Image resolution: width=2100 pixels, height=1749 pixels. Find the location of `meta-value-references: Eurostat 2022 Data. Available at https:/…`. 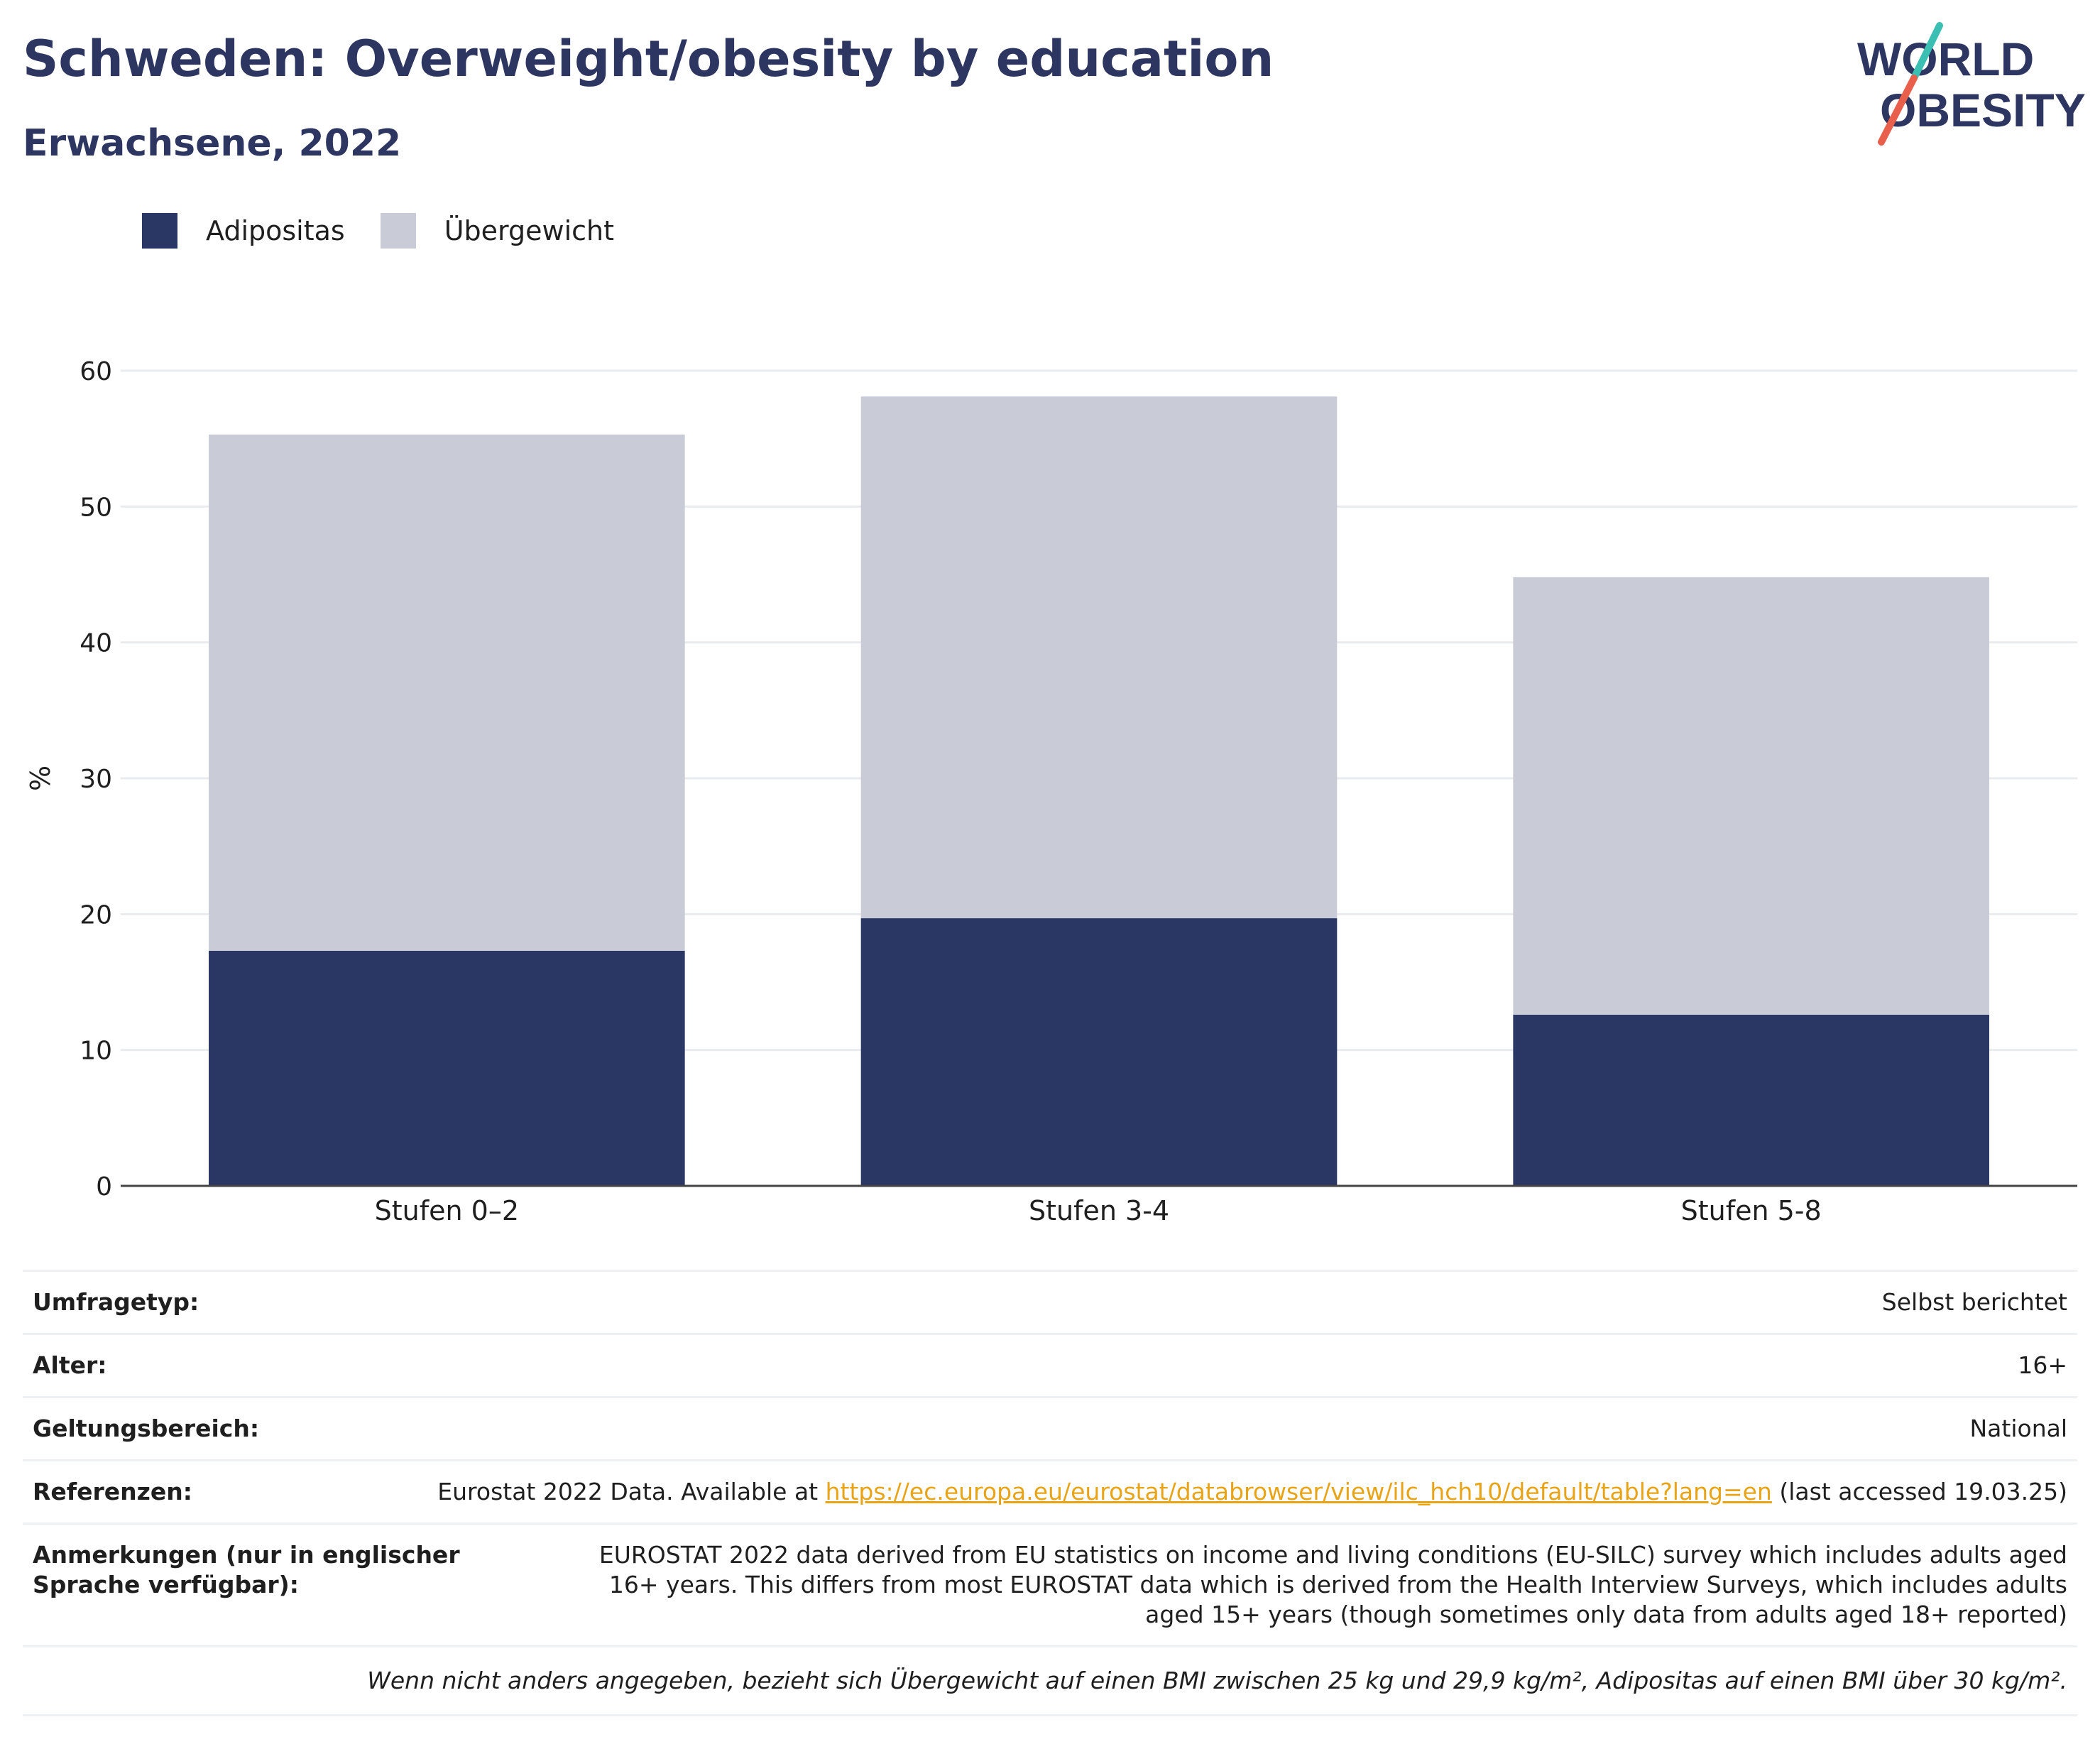

meta-value-references: Eurostat 2022 Data. Available at https:/… is located at coordinates (1144, 1492).